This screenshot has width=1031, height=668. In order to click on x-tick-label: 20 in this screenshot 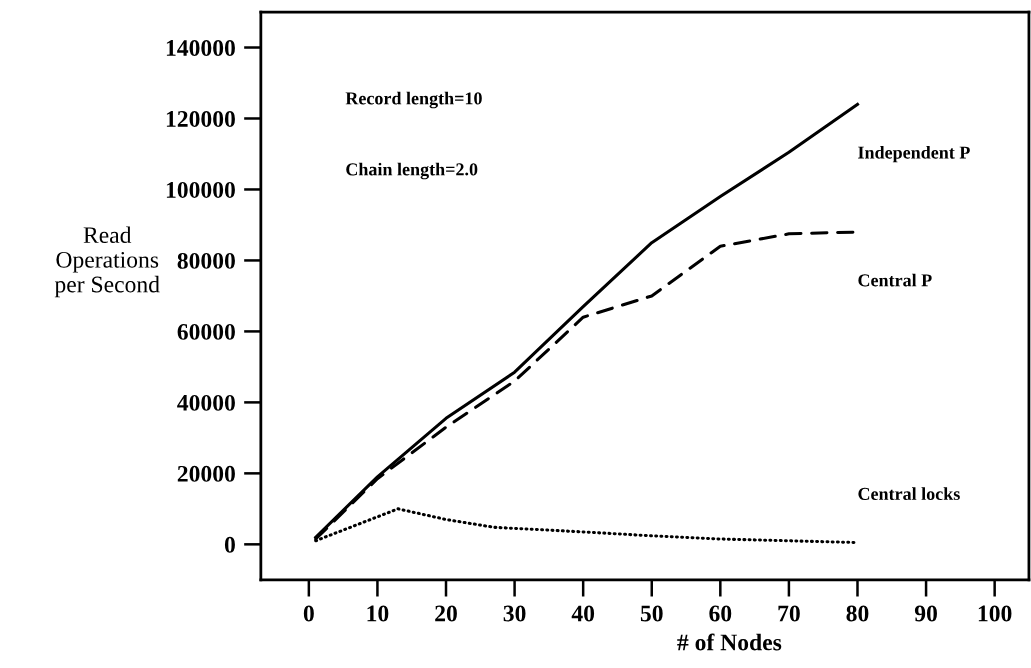, I will do `click(446, 613)`.